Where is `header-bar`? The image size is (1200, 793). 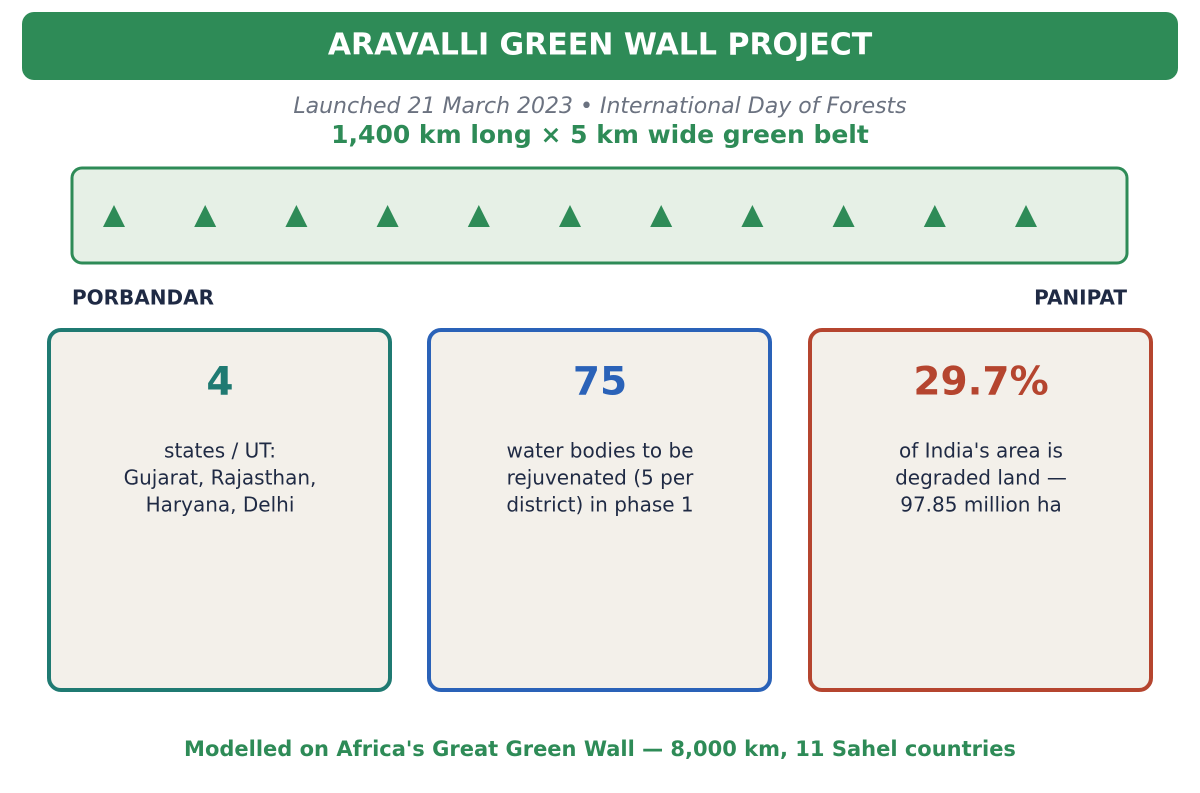 header-bar is located at coordinates (600, 46).